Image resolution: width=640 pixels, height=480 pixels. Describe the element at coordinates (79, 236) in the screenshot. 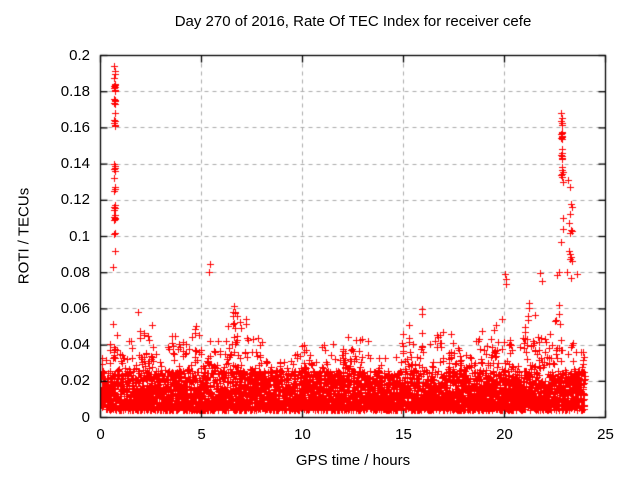

I see `y-tick-label: 0.1` at that location.